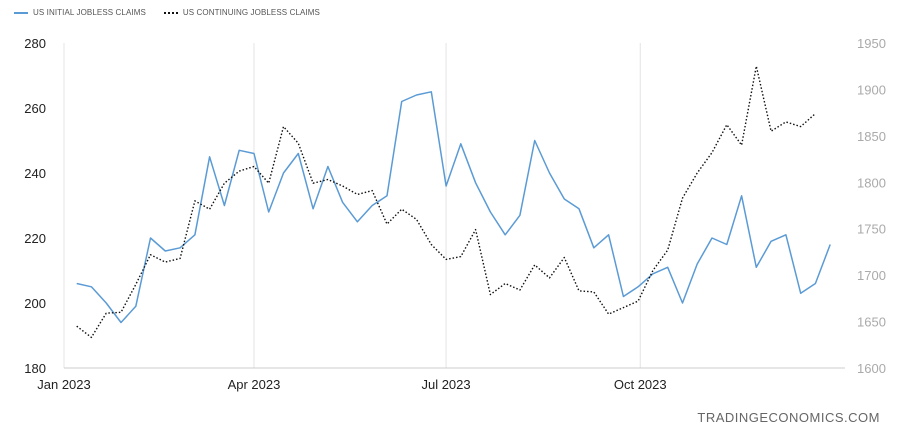 The image size is (900, 433). What do you see at coordinates (871, 43) in the screenshot?
I see `y-right-tick-label: 1950` at bounding box center [871, 43].